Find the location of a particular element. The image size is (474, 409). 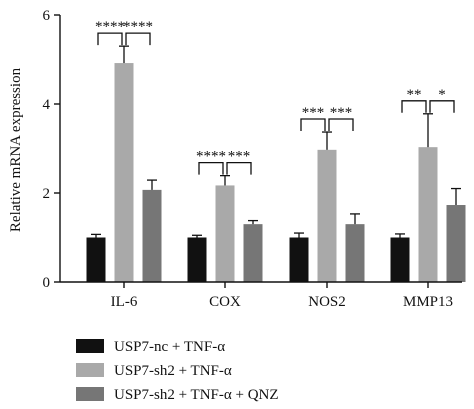

y-axis: 0 2 4 6 is located at coordinates (52, 149).